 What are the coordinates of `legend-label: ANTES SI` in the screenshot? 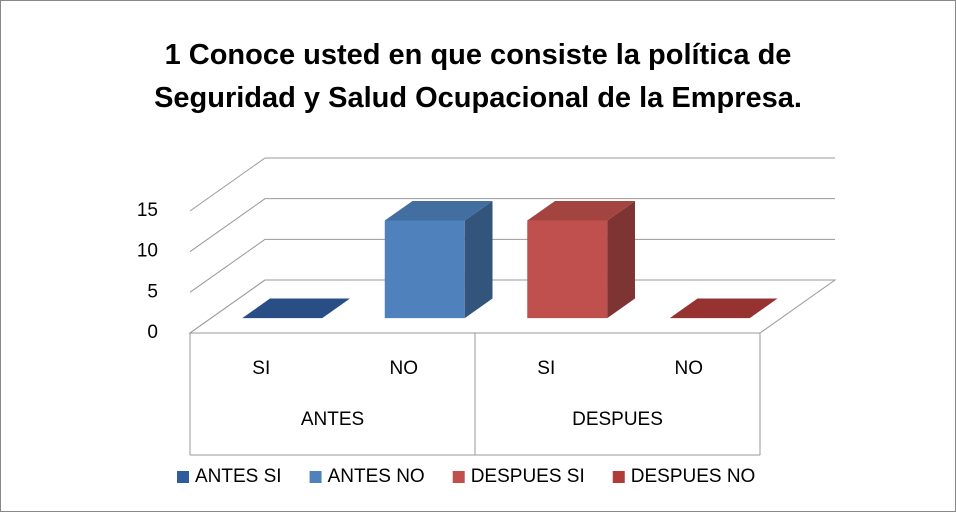 It's located at (238, 476).